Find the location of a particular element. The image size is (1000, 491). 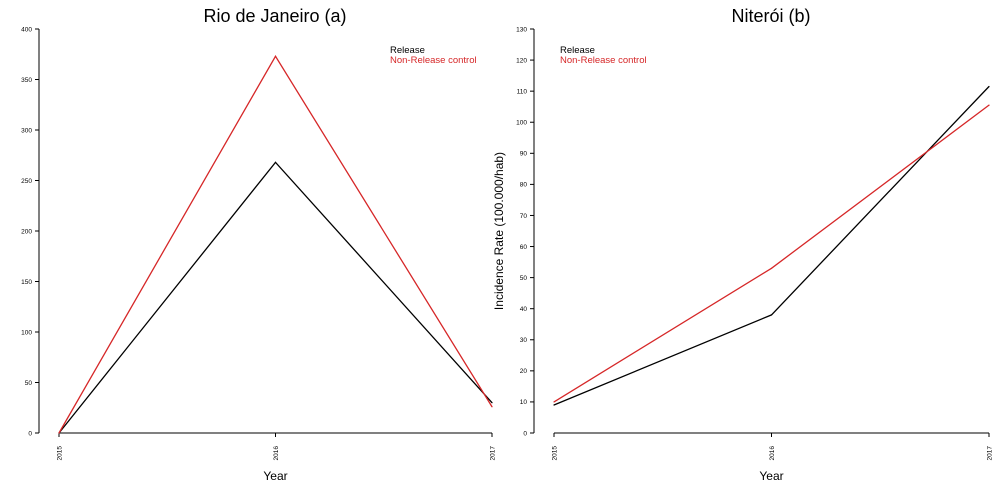

y-tick-label: 120 is located at coordinates (521, 60).